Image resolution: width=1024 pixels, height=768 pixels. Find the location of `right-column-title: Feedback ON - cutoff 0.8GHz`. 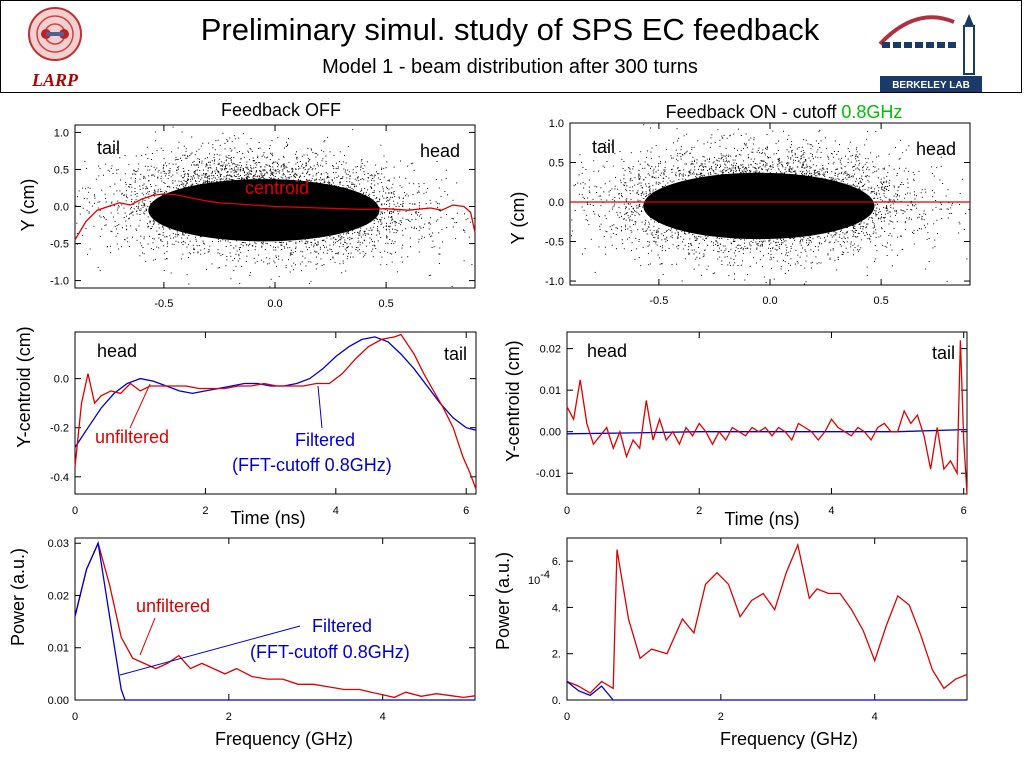

right-column-title: Feedback ON - cutoff 0.8GHz is located at coordinates (784, 112).